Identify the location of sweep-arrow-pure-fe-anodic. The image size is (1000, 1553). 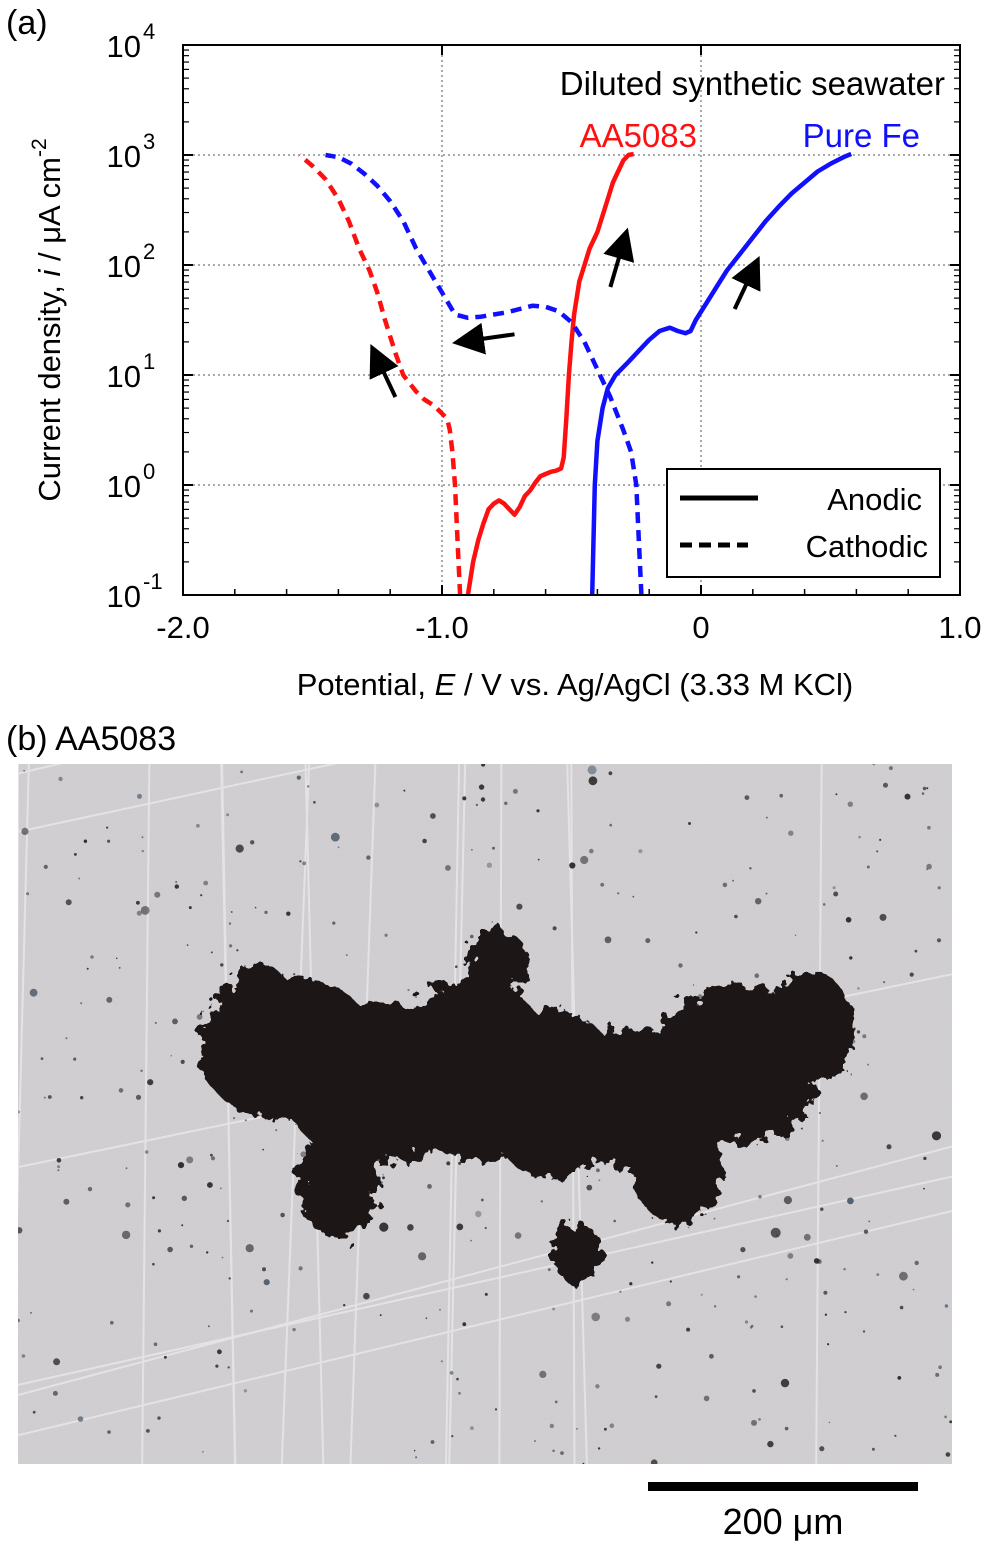
(746, 283).